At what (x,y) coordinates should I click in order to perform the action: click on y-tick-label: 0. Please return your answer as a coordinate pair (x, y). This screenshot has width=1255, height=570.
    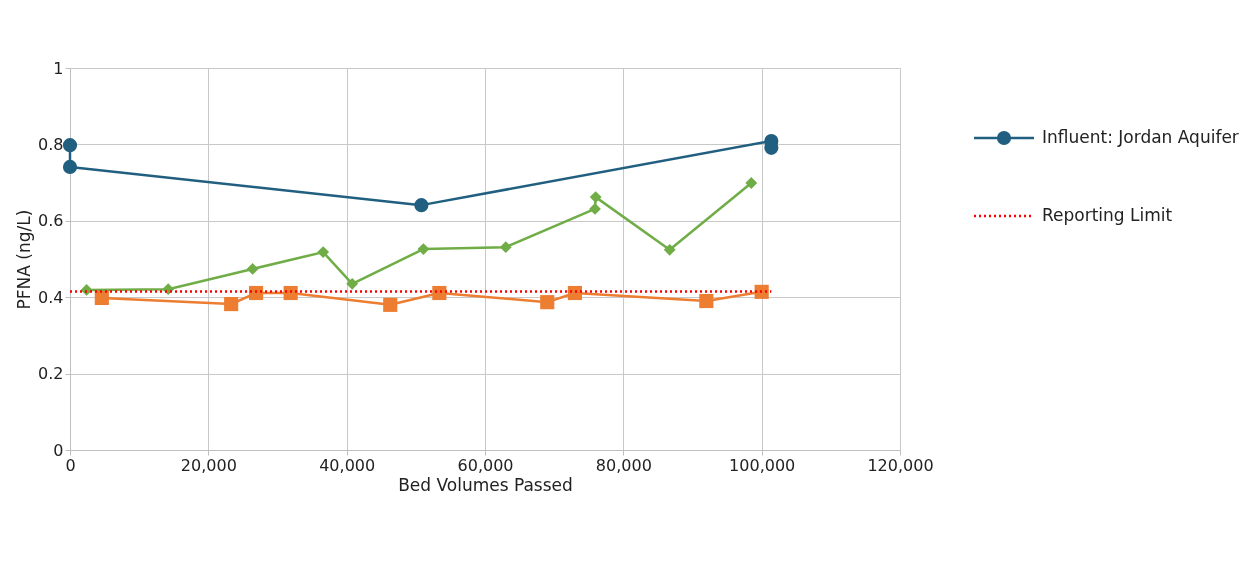
    Looking at the image, I should click on (58, 450).